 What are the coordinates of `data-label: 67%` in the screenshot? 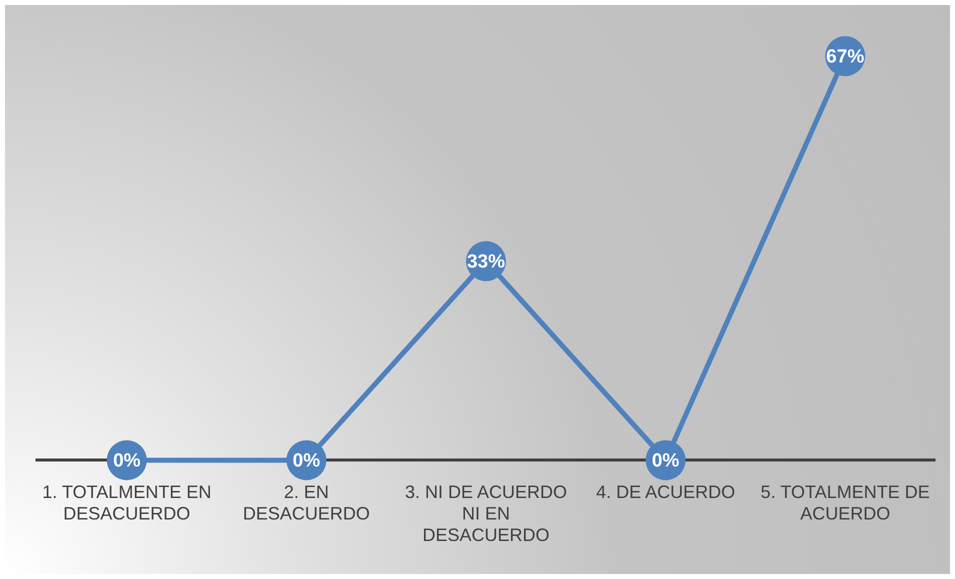 It's located at (845, 57).